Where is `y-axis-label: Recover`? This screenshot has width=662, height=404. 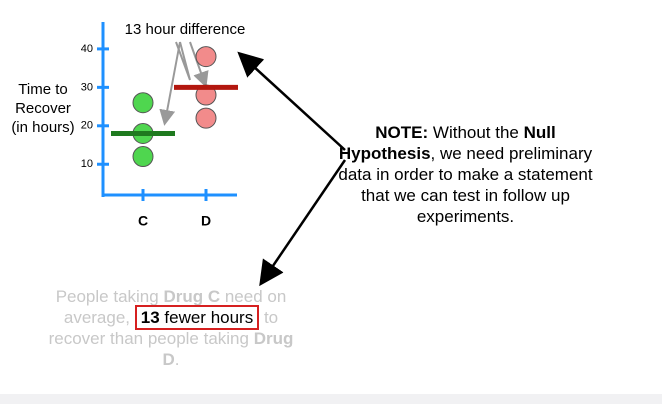
y-axis-label: Recover is located at coordinates (43, 108).